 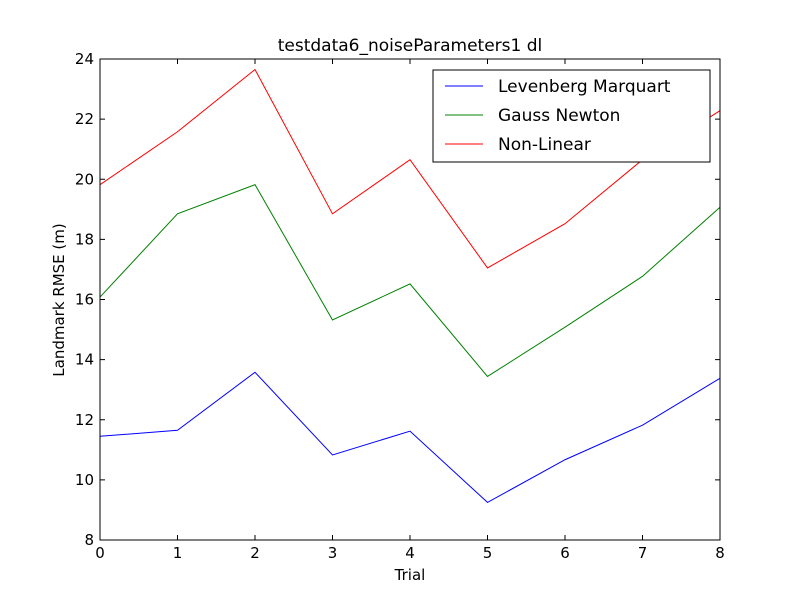 What do you see at coordinates (84, 480) in the screenshot?
I see `y-tick-label-1: 10` at bounding box center [84, 480].